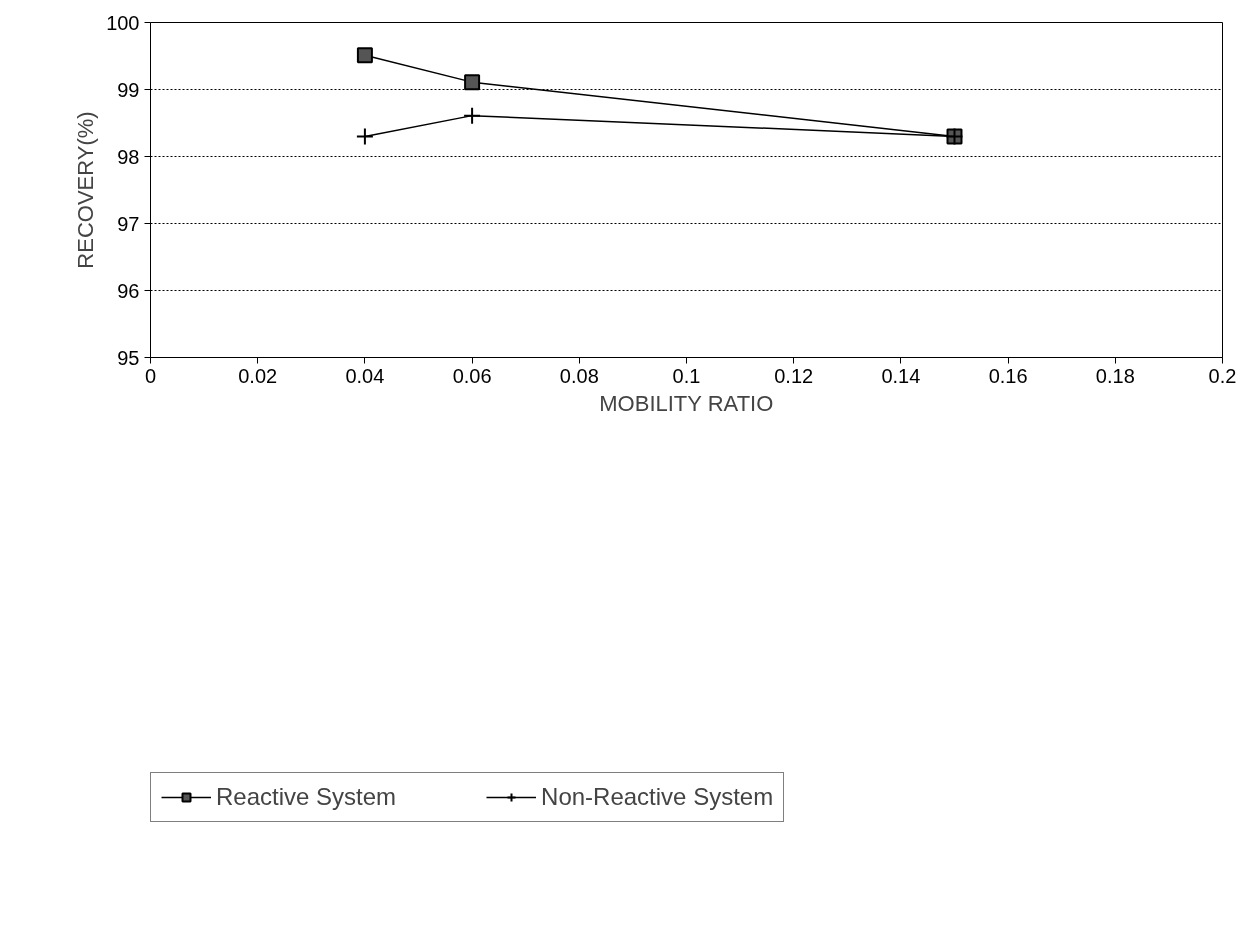 The height and width of the screenshot is (947, 1249). Describe the element at coordinates (86, 190) in the screenshot. I see `y-axis-title: RECOVERY(%)` at that location.